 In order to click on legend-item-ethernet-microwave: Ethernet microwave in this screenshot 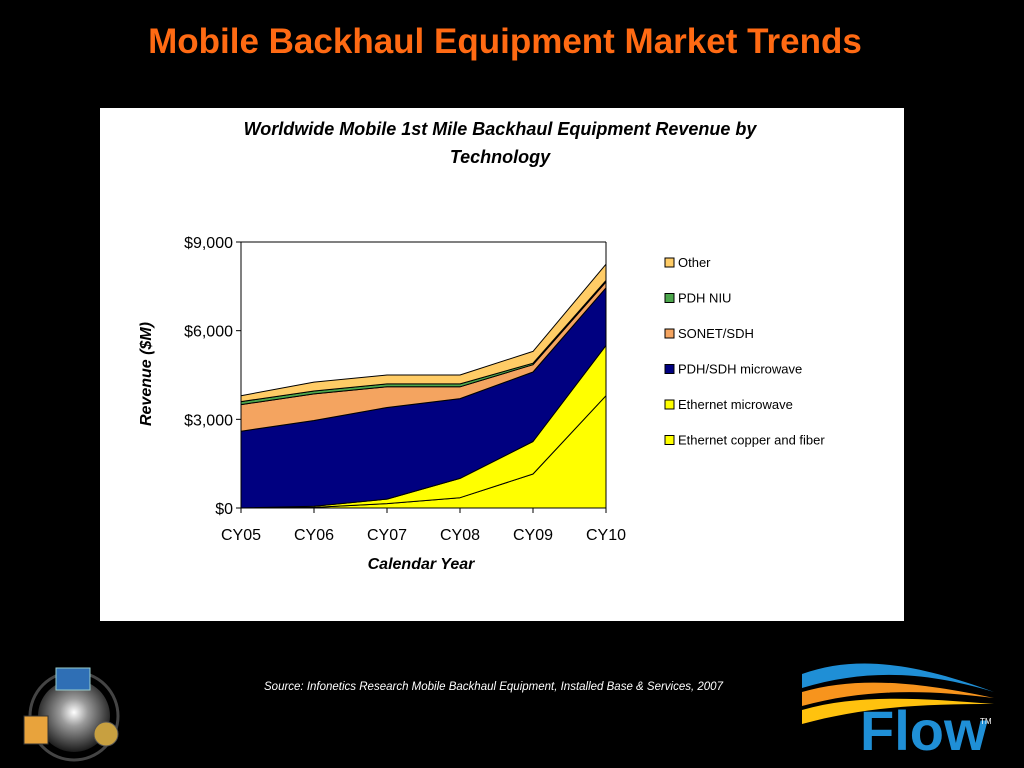, I will do `click(728, 404)`.